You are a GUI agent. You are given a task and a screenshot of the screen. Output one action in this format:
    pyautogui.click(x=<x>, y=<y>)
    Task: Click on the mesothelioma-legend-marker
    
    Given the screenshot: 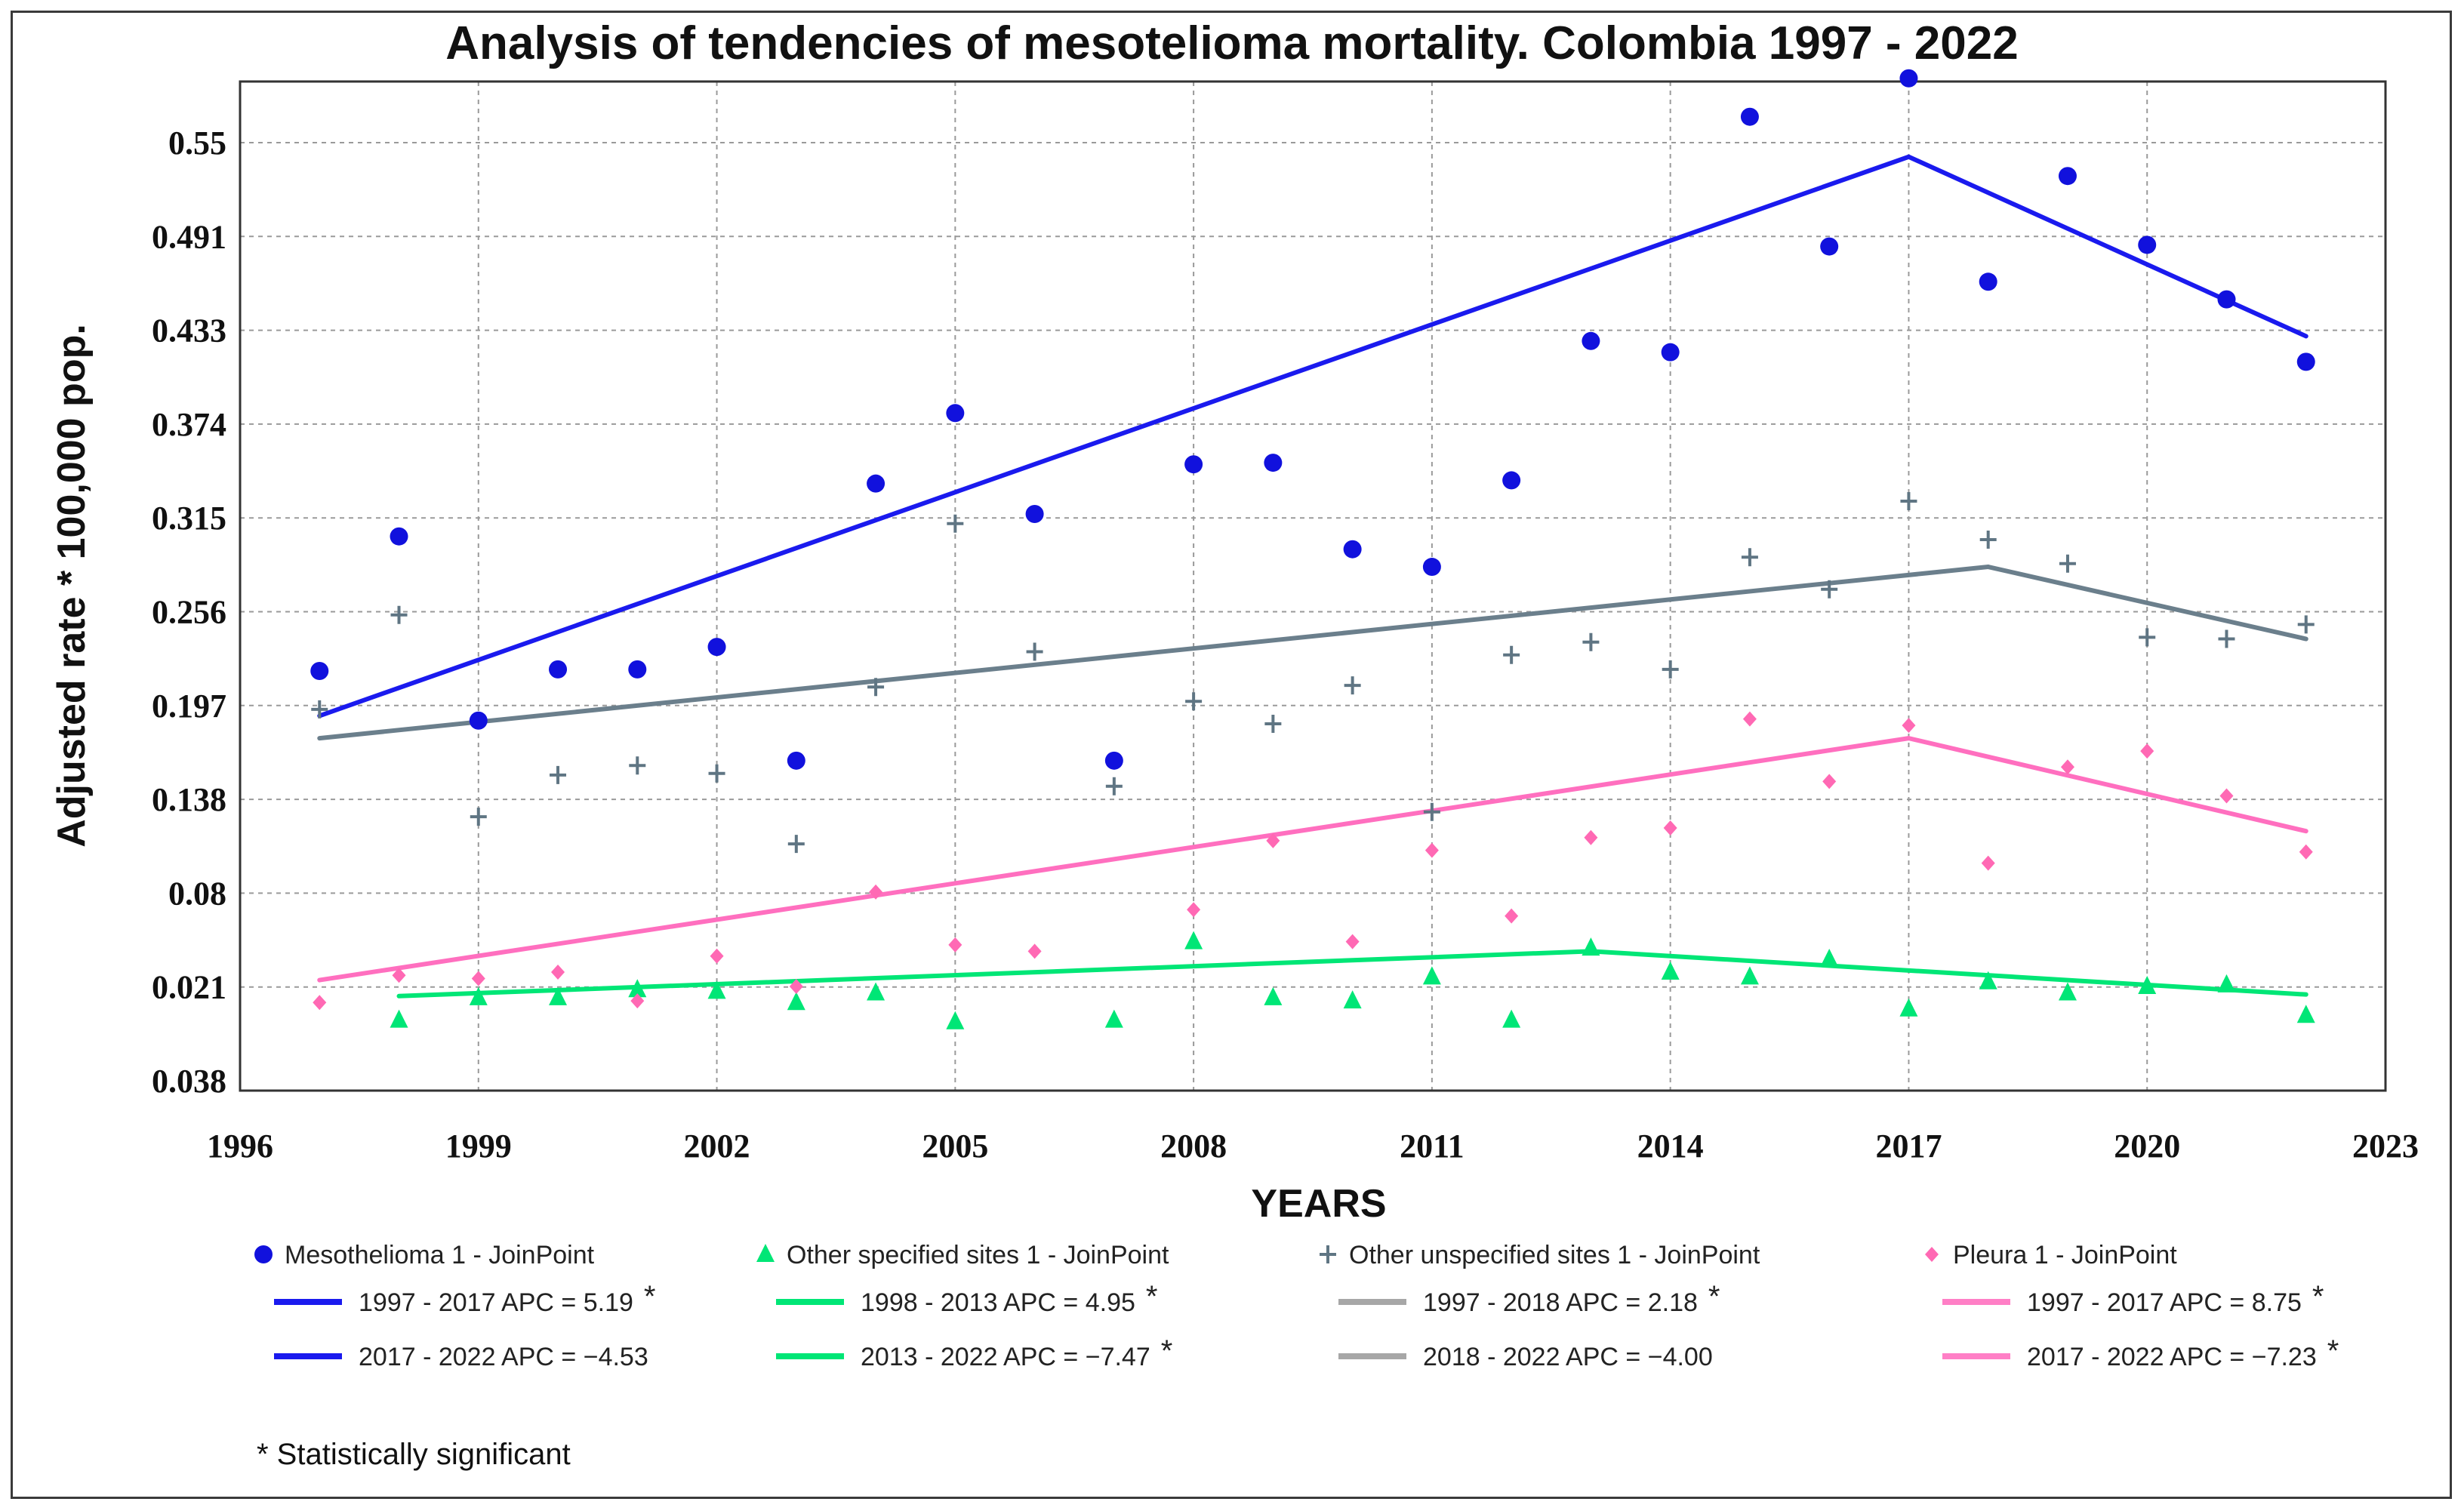 What is the action you would take?
    pyautogui.click(x=263, y=1254)
    